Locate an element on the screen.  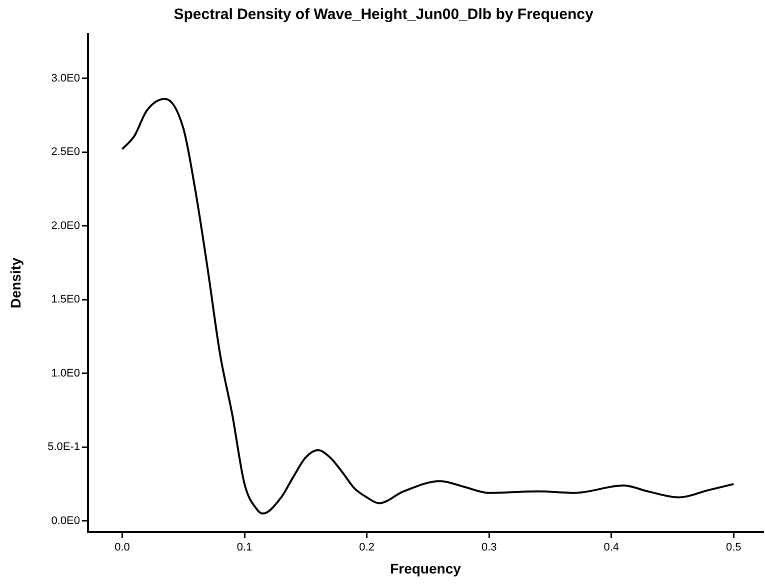
x-tick-label: 0.4 is located at coordinates (612, 548).